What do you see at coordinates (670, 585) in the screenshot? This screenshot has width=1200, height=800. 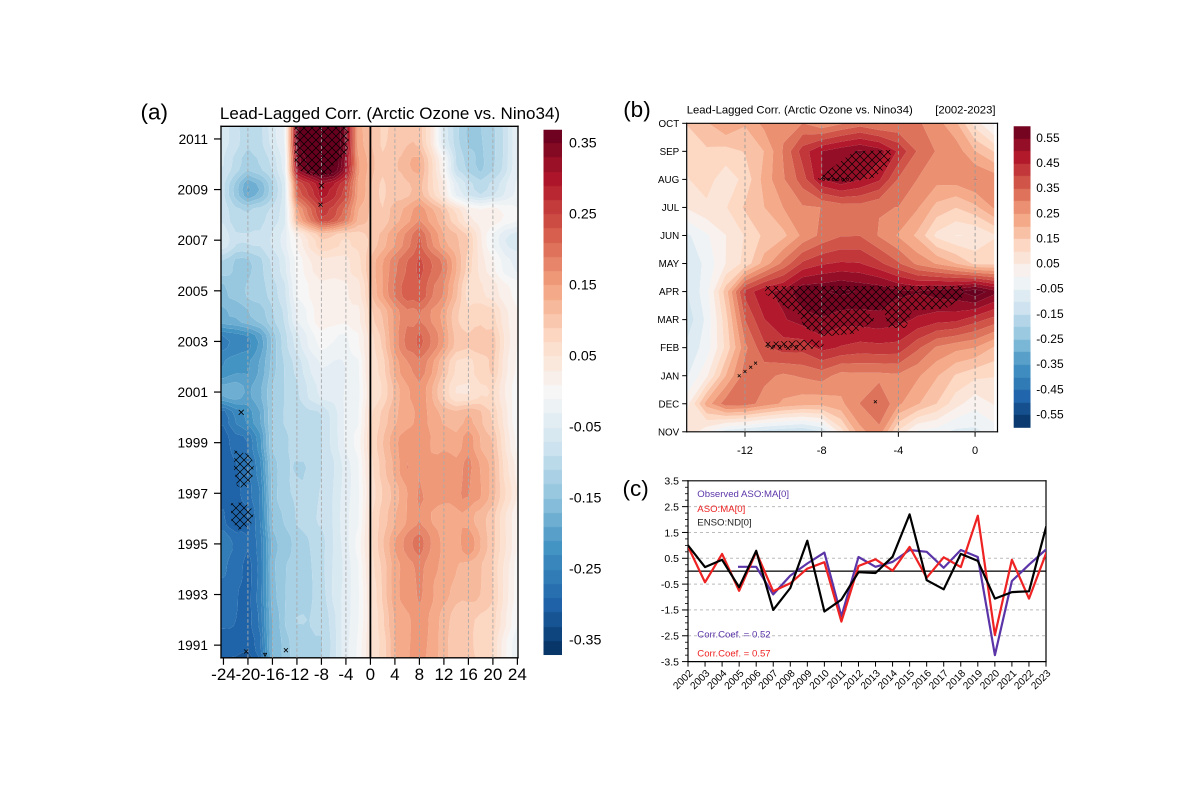 I see `svg-text: -0.5` at bounding box center [670, 585].